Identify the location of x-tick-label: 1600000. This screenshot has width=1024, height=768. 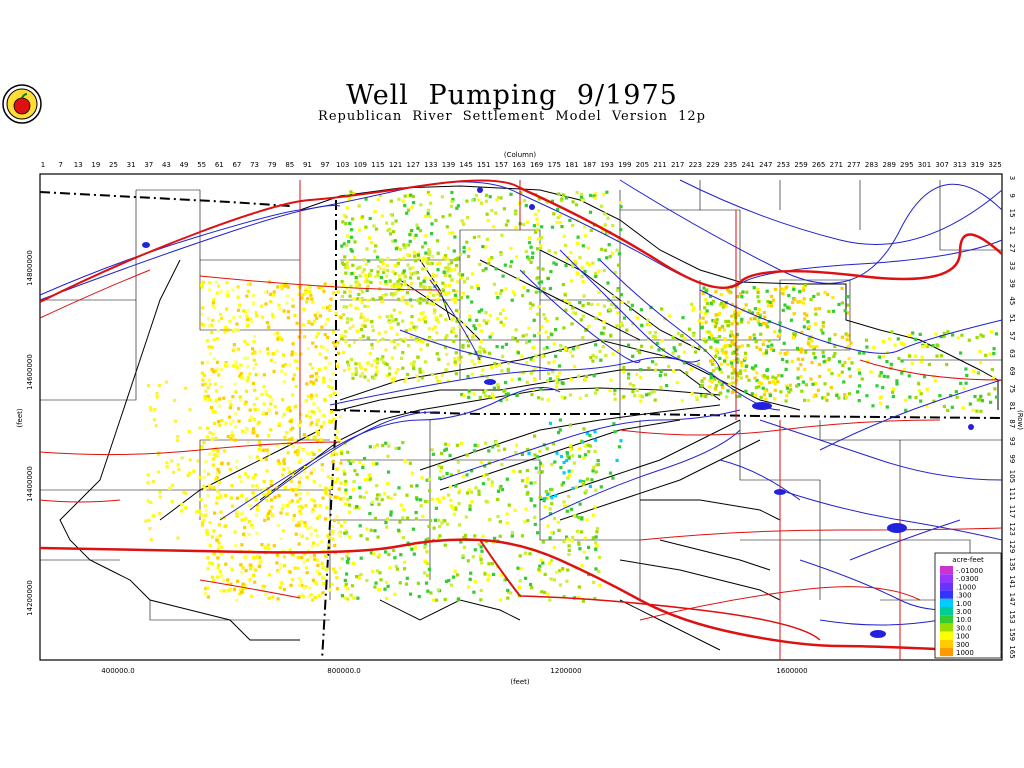
(791, 671).